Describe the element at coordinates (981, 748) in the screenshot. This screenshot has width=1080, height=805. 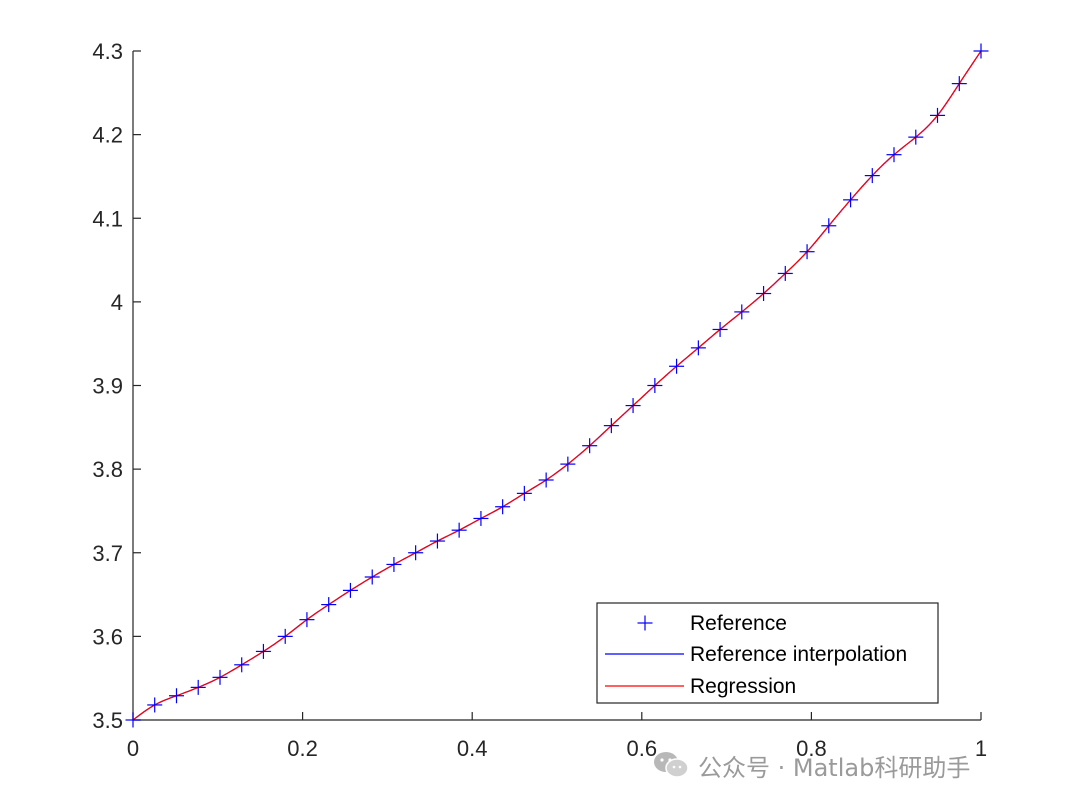
I see `x-tick-label: 1` at that location.